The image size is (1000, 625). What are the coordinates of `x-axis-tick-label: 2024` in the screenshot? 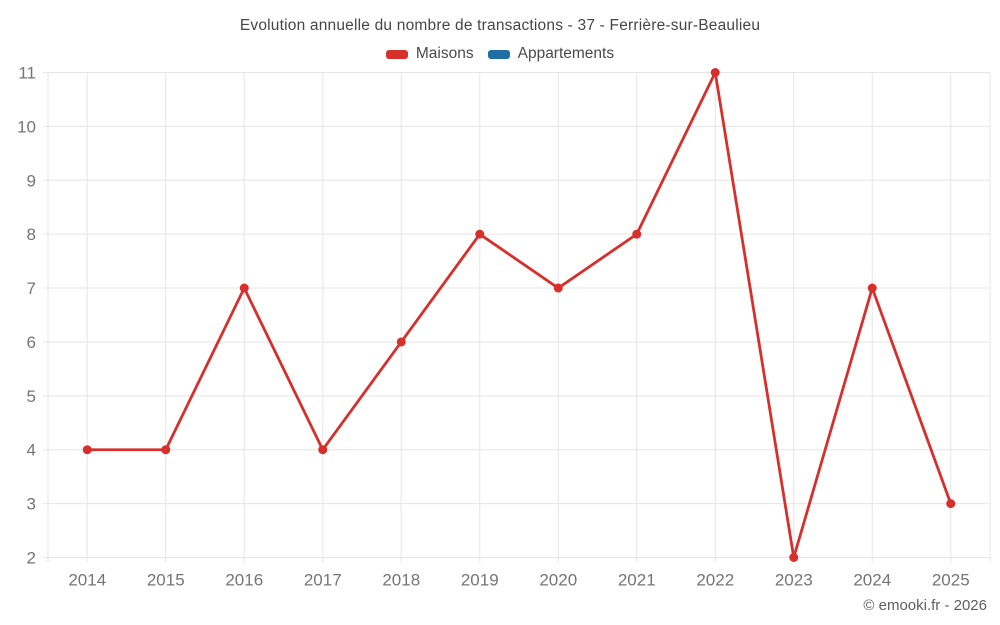 It's located at (872, 580).